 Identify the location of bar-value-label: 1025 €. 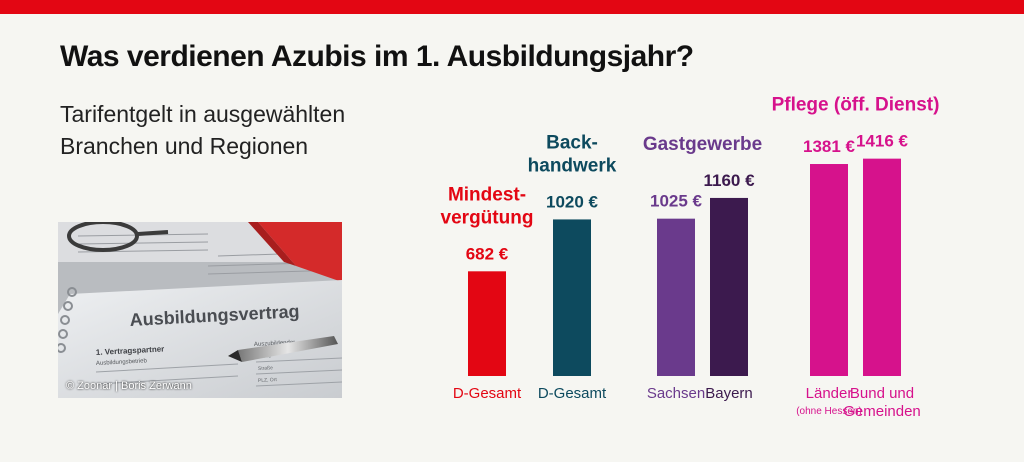
(676, 201).